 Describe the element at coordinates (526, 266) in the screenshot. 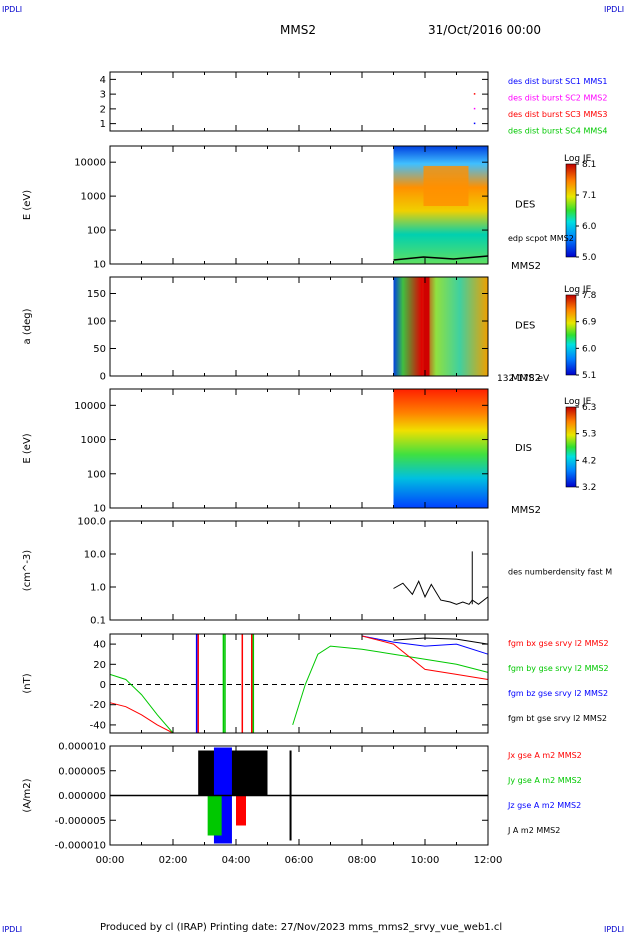

I see `panel2-sublabel: MMS2` at that location.